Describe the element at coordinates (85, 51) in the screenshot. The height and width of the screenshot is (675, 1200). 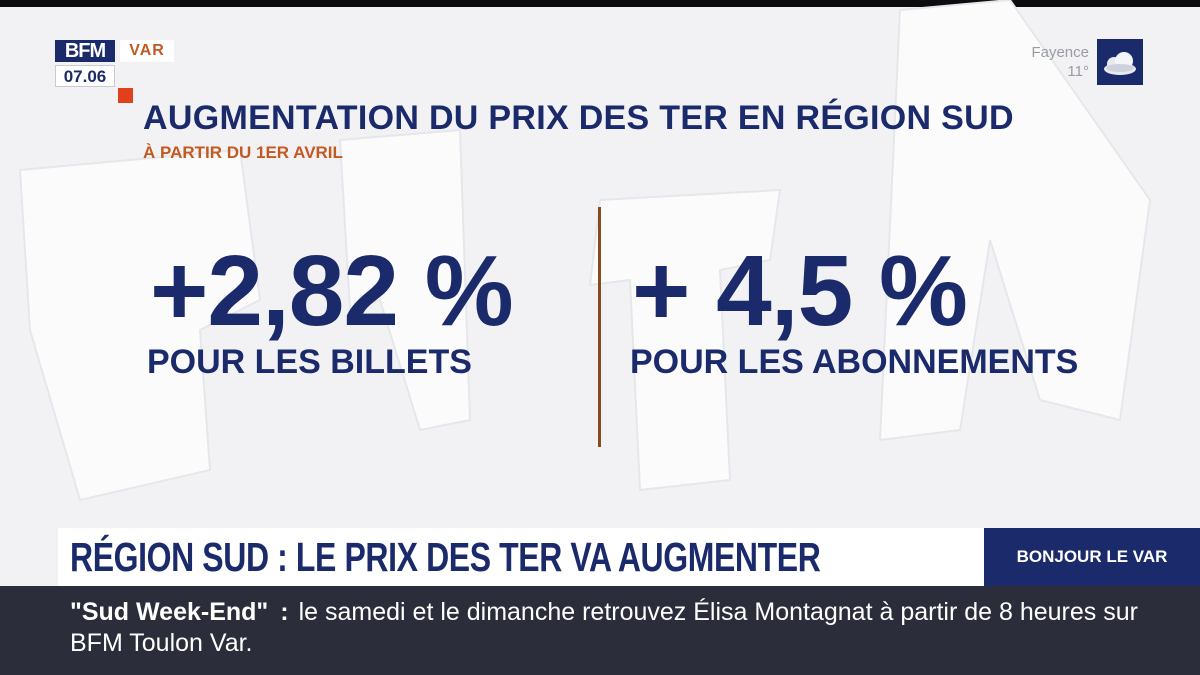
I see `channel-logo: BFM` at that location.